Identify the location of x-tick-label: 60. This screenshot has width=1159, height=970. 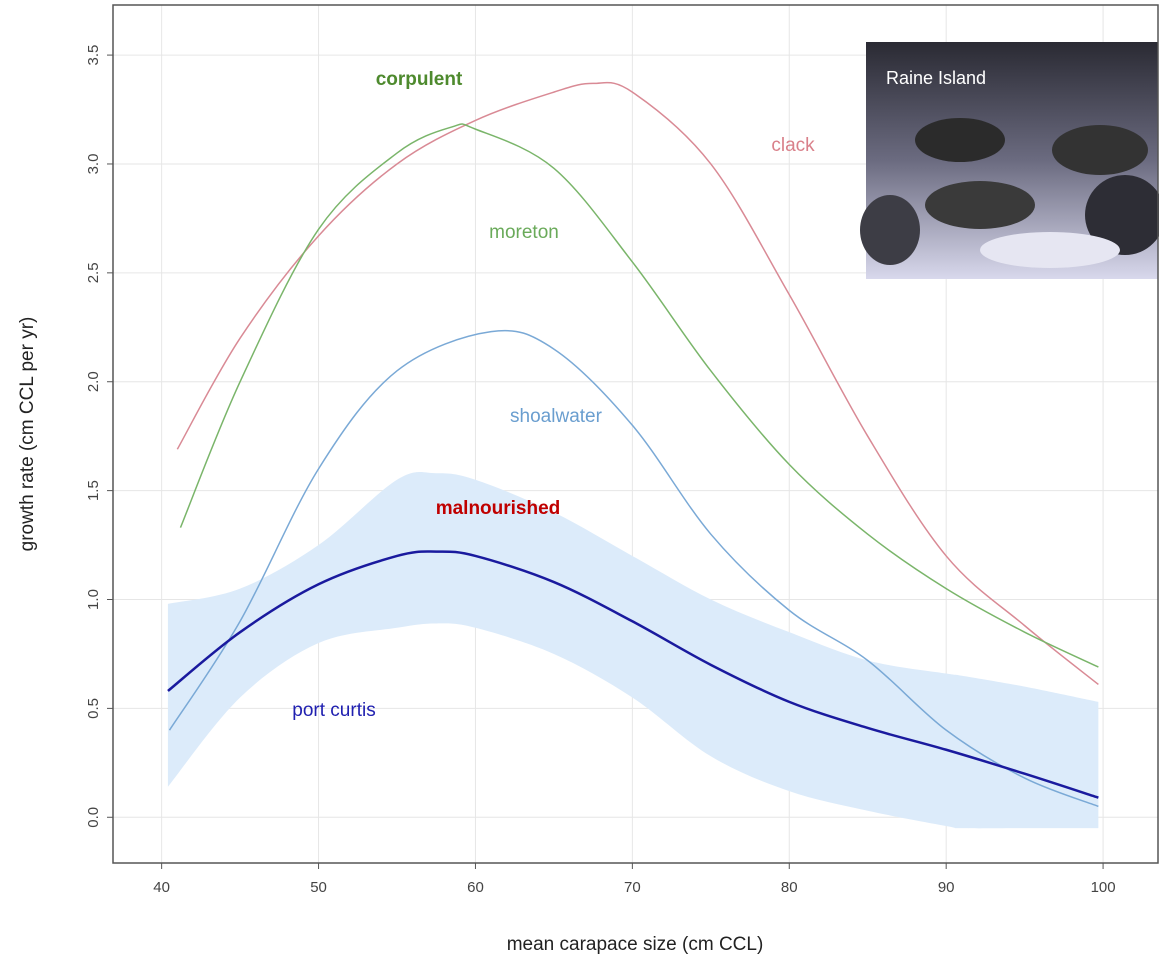
(475, 887).